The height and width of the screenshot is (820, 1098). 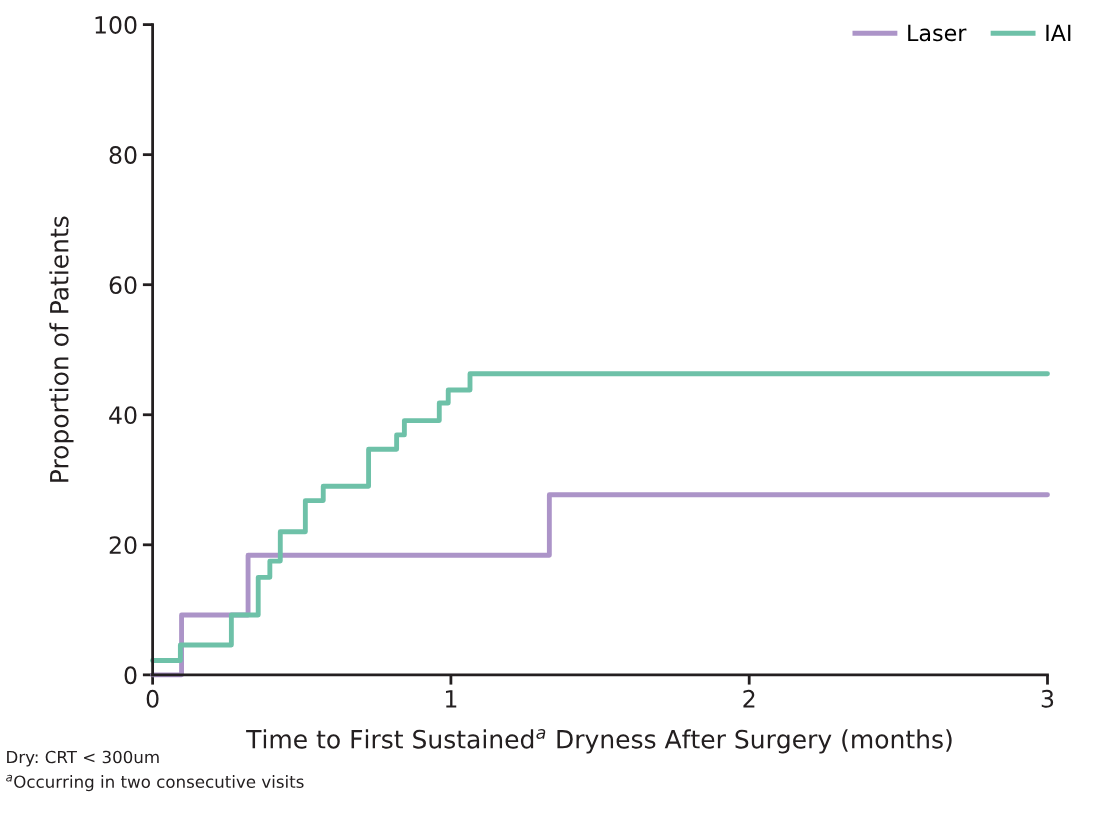 What do you see at coordinates (61, 349) in the screenshot?
I see `y-axis-title: Proportion of Patients` at bounding box center [61, 349].